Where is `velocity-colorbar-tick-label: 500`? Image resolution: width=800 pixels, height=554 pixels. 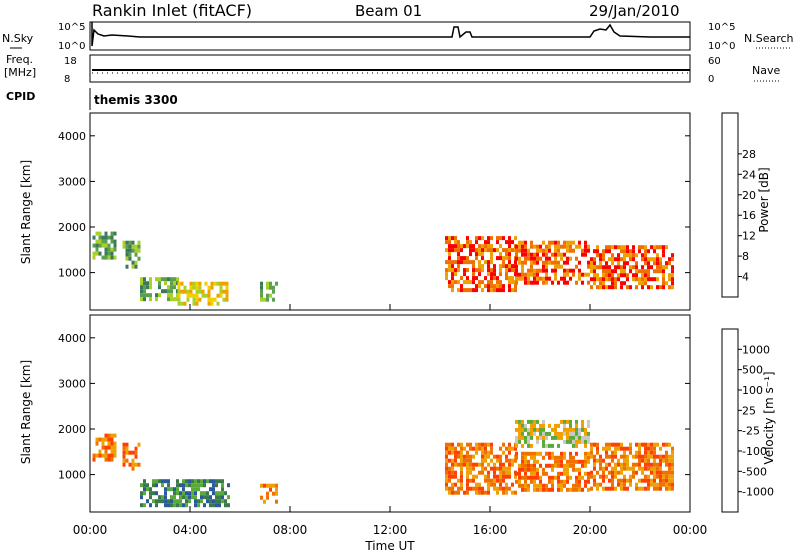 velocity-colorbar-tick-label: 500 is located at coordinates (752, 370).